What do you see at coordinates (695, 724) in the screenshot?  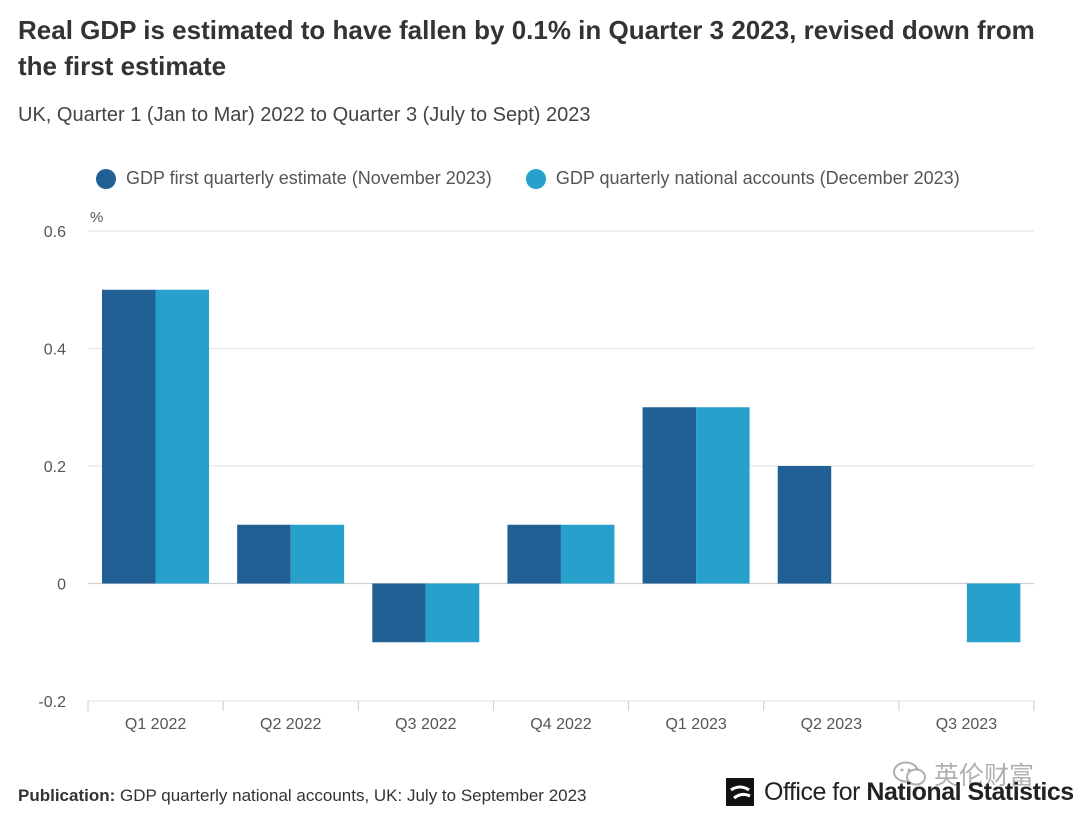 I see `x-tick-label: Q1 2023` at bounding box center [695, 724].